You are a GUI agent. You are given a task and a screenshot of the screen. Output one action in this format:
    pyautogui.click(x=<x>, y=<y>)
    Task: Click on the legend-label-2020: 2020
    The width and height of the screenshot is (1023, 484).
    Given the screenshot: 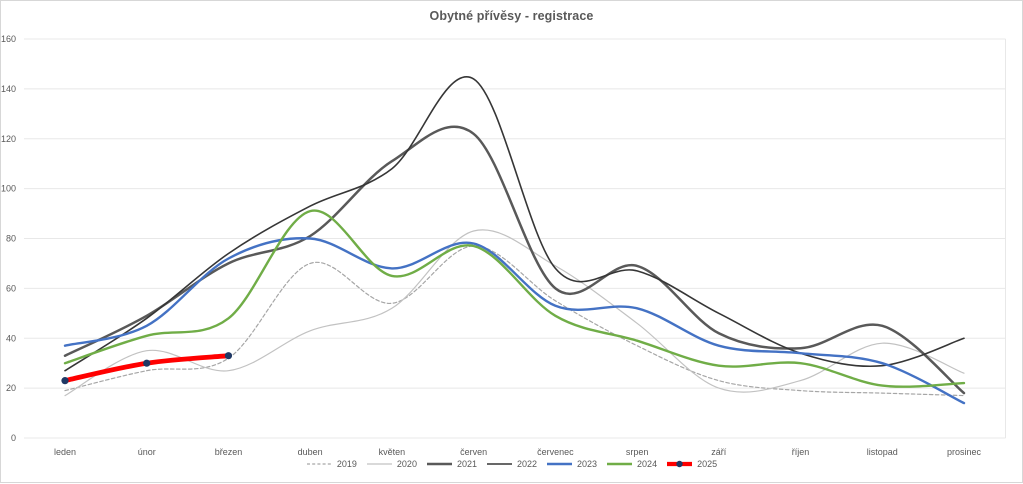 What is the action you would take?
    pyautogui.click(x=406, y=464)
    